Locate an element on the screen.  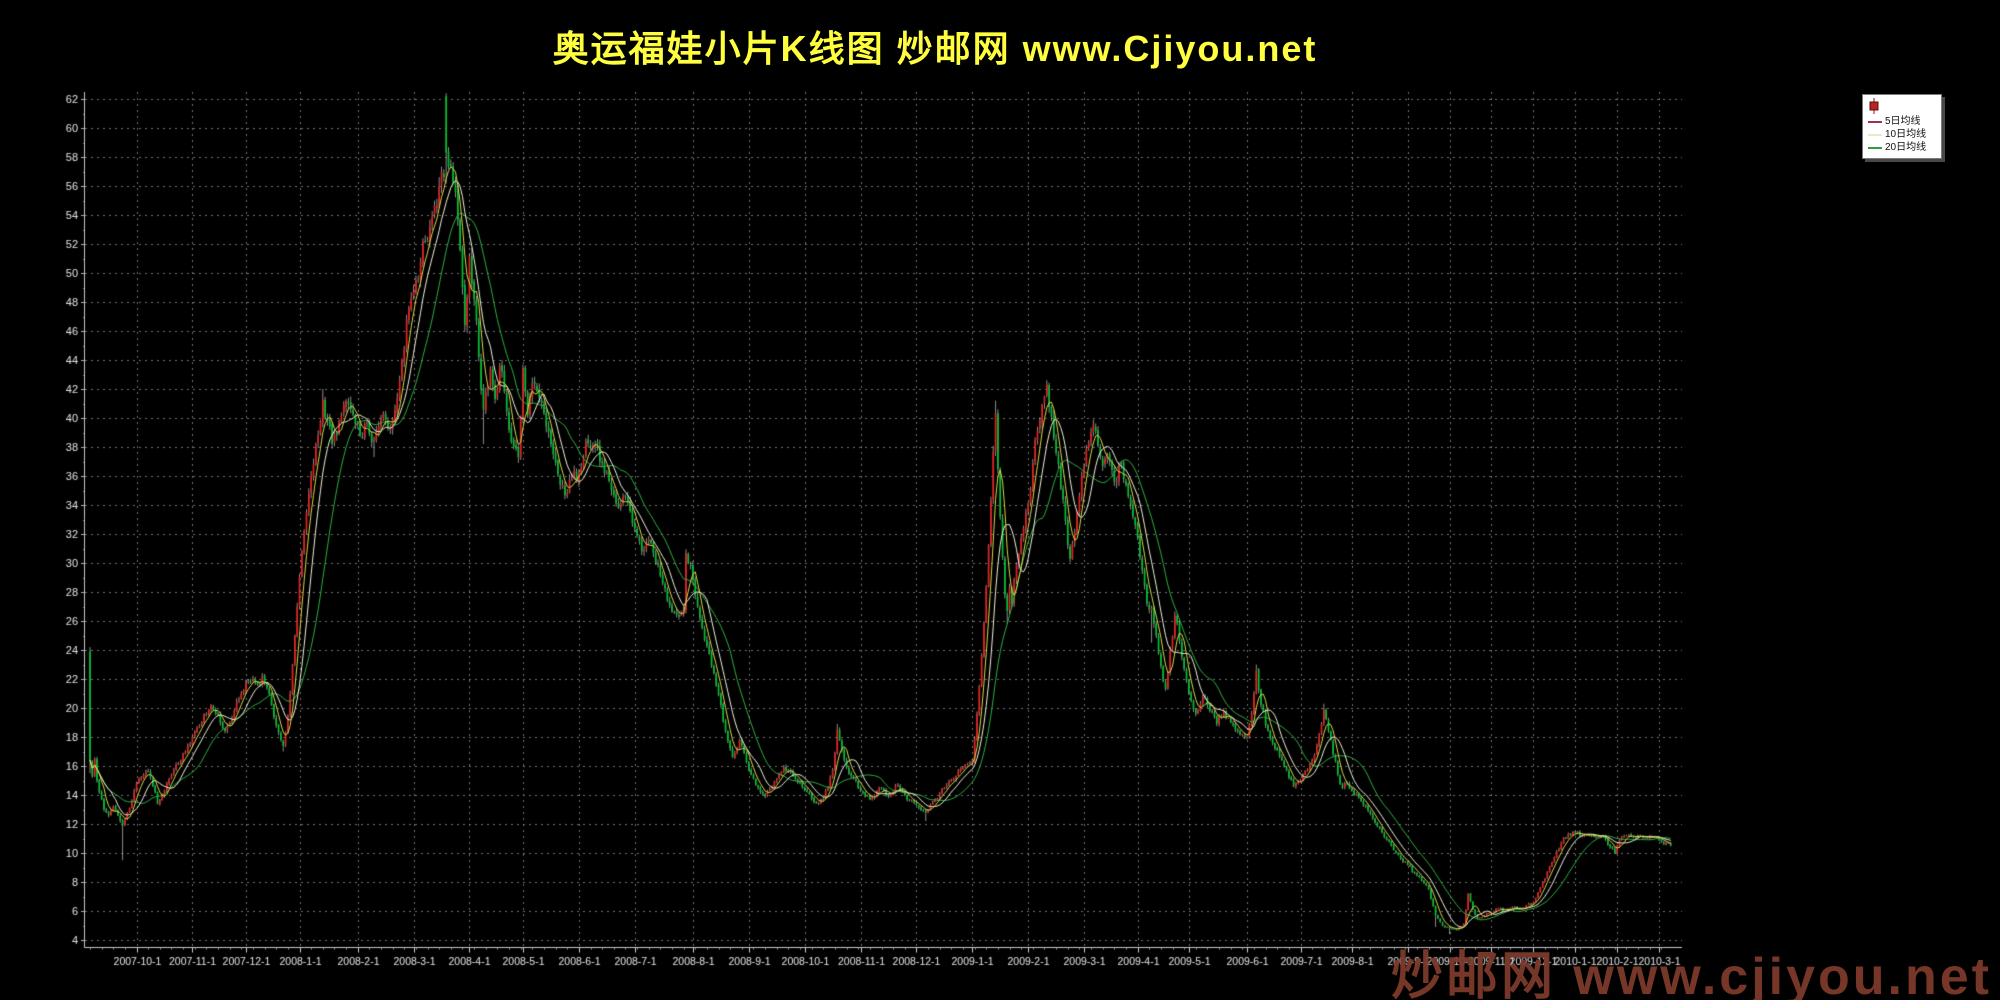
legend-candle-icon-row is located at coordinates (1902, 106).